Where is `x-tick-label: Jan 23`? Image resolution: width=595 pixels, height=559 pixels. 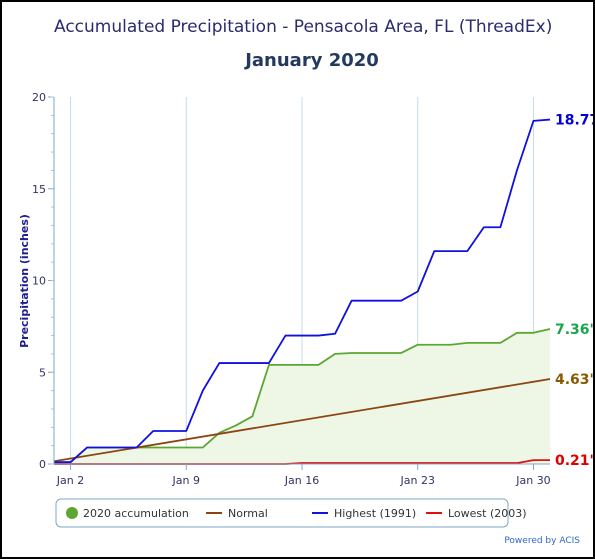 x-tick-label: Jan 23 is located at coordinates (417, 480).